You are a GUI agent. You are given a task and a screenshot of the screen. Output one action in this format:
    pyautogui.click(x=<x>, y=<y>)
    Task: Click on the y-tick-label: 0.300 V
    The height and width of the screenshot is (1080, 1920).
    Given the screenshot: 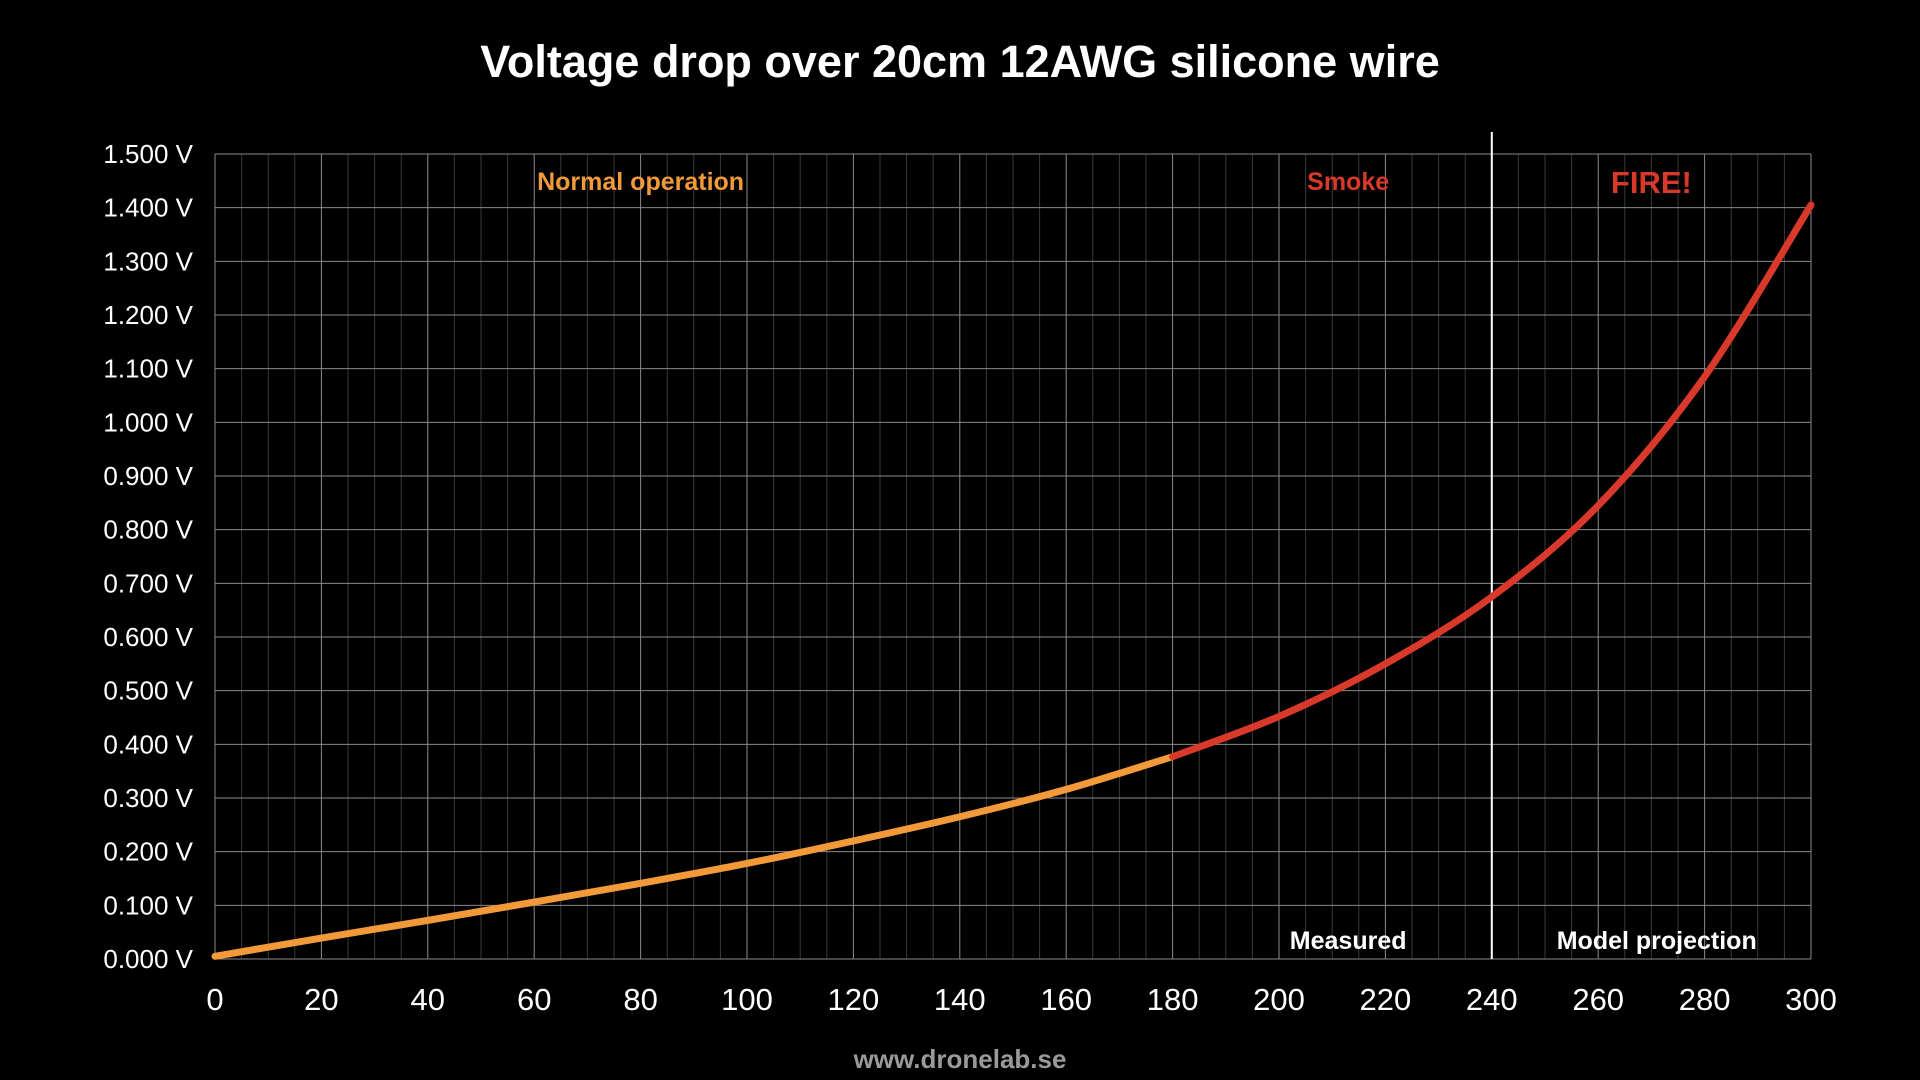 What is the action you would take?
    pyautogui.click(x=148, y=798)
    